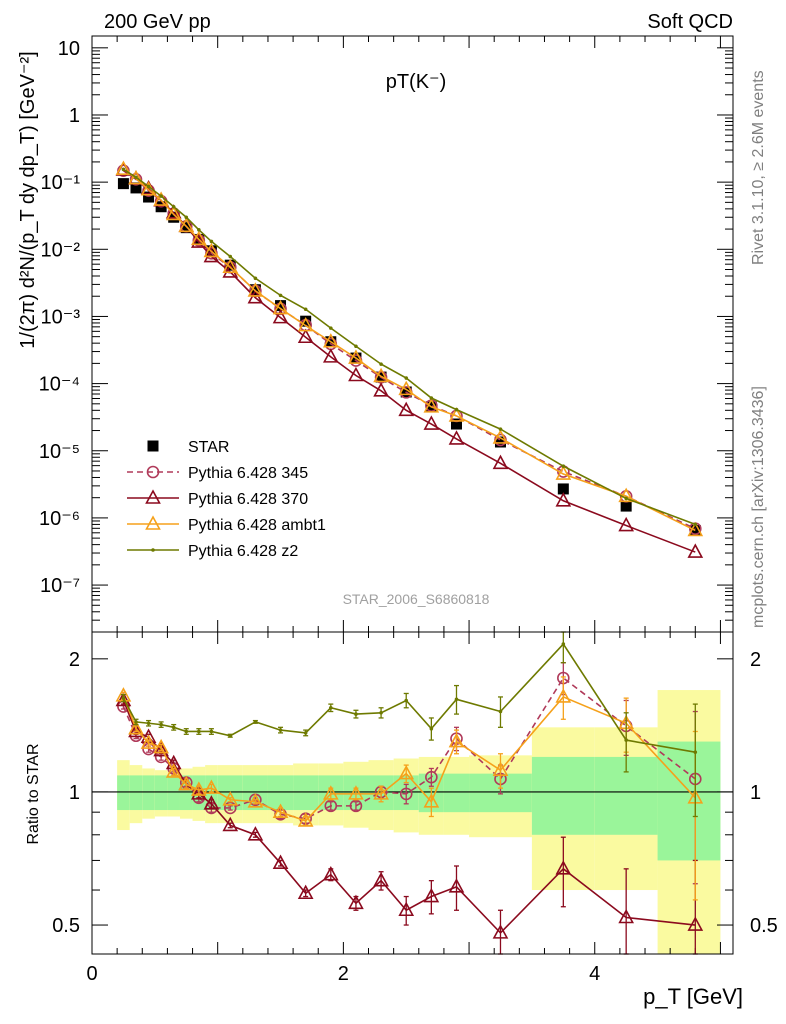 This screenshot has height=1024, width=786. Describe the element at coordinates (33, 793) in the screenshot. I see `ratio-y-axis-label: Ratio to STAR` at that location.